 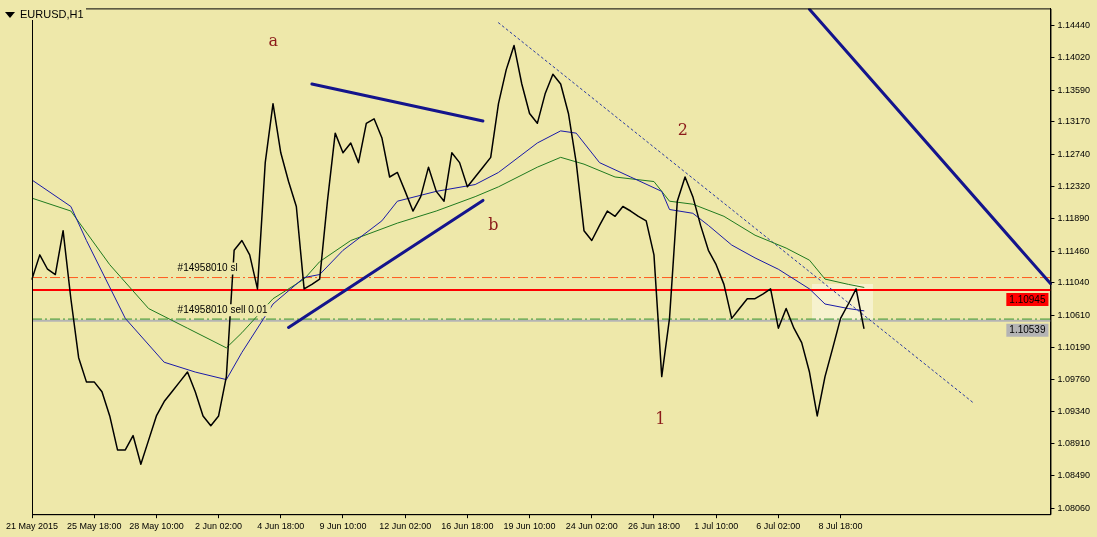 I want to click on annotation: b, so click(x=493, y=225).